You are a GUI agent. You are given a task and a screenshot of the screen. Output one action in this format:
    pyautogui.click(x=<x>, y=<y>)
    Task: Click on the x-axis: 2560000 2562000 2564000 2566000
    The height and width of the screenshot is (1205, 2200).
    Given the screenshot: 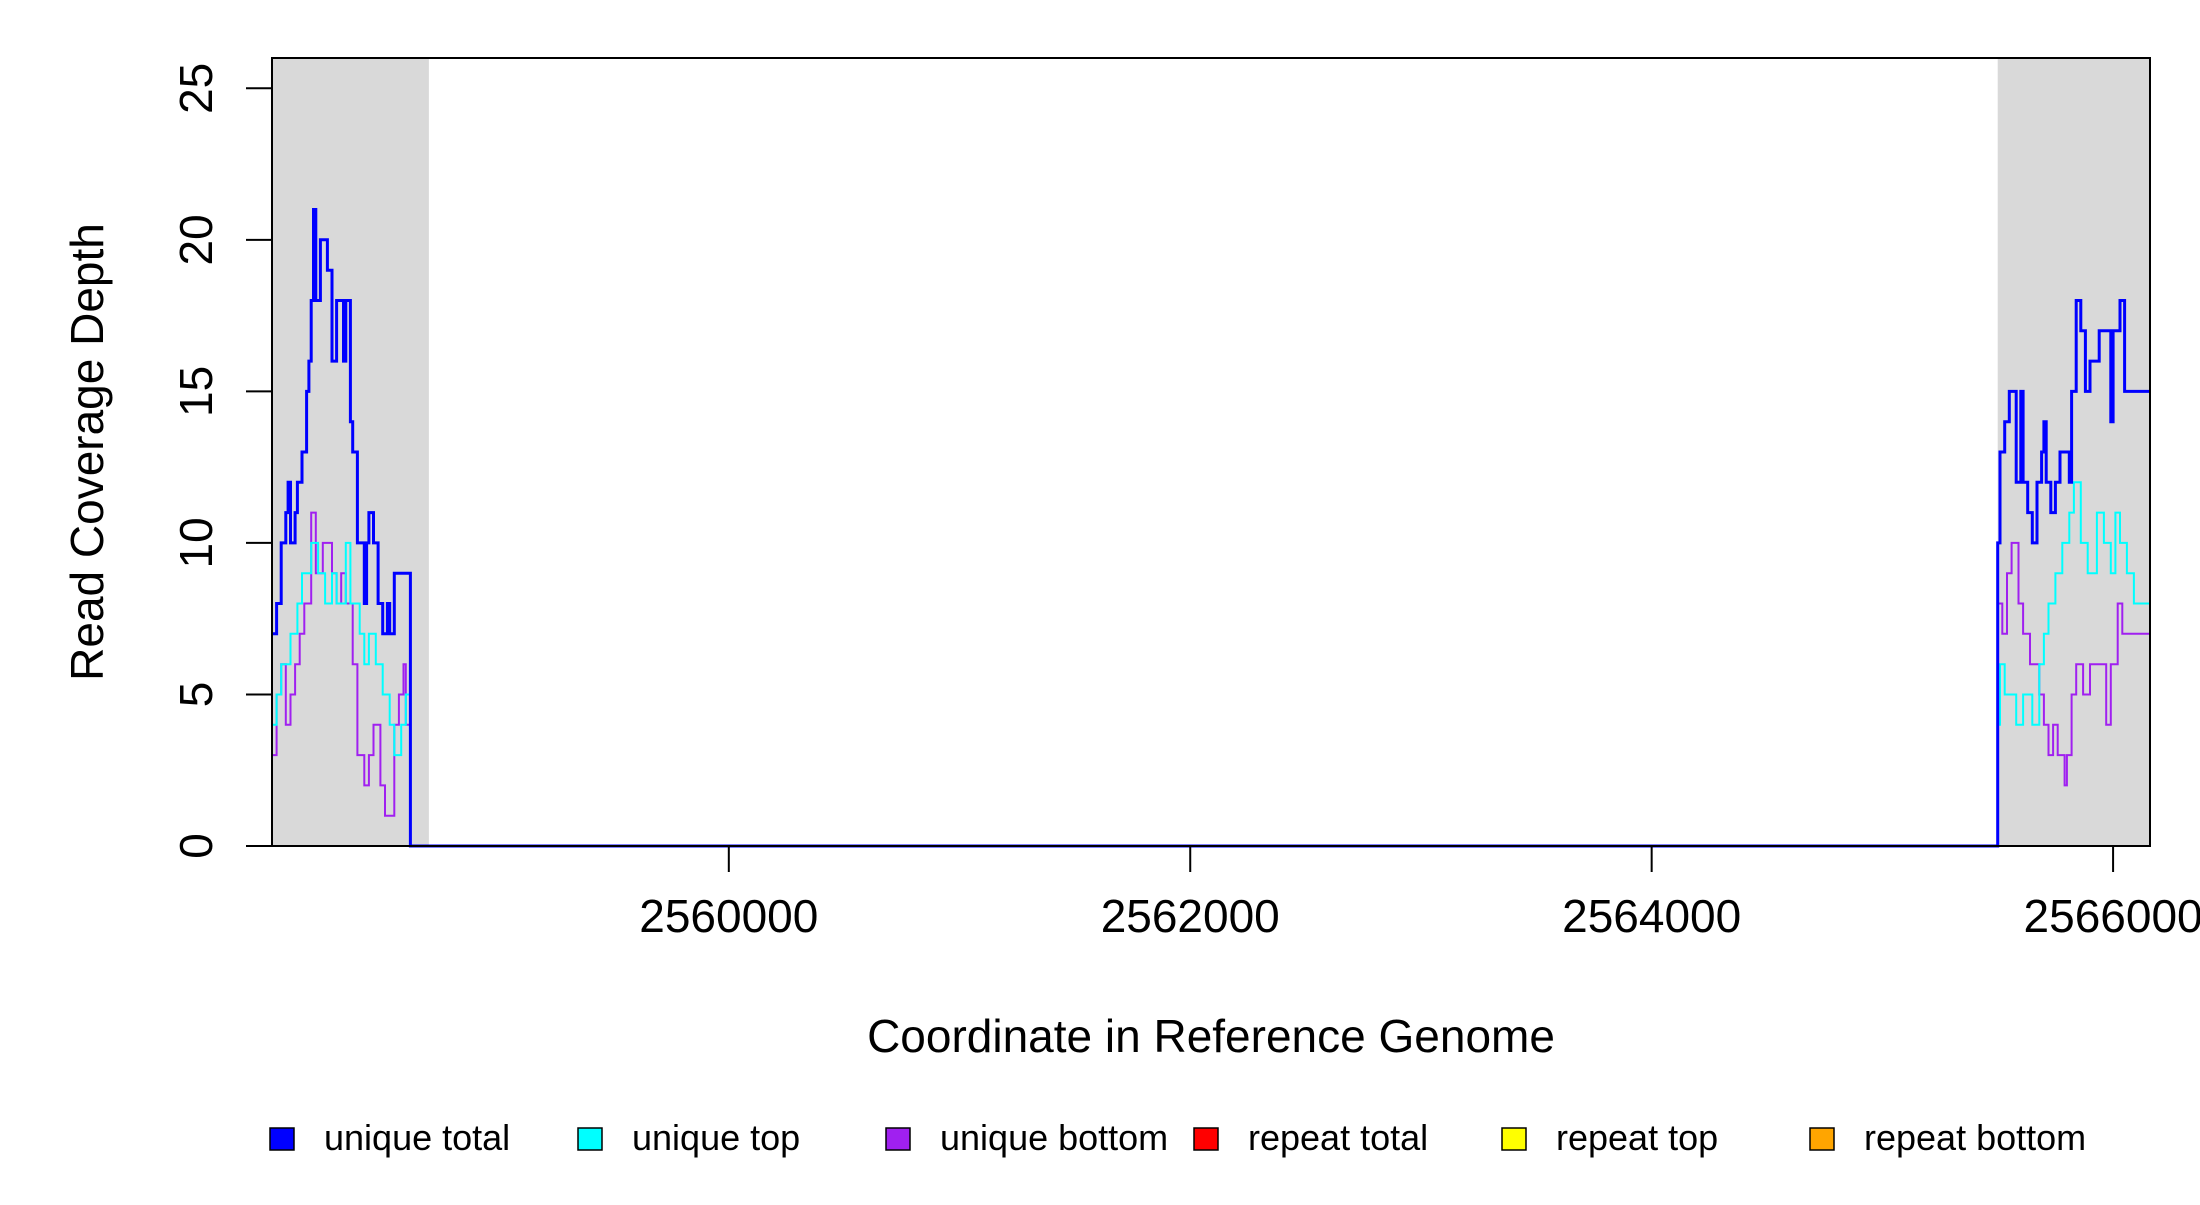 What is the action you would take?
    pyautogui.click(x=1419, y=894)
    